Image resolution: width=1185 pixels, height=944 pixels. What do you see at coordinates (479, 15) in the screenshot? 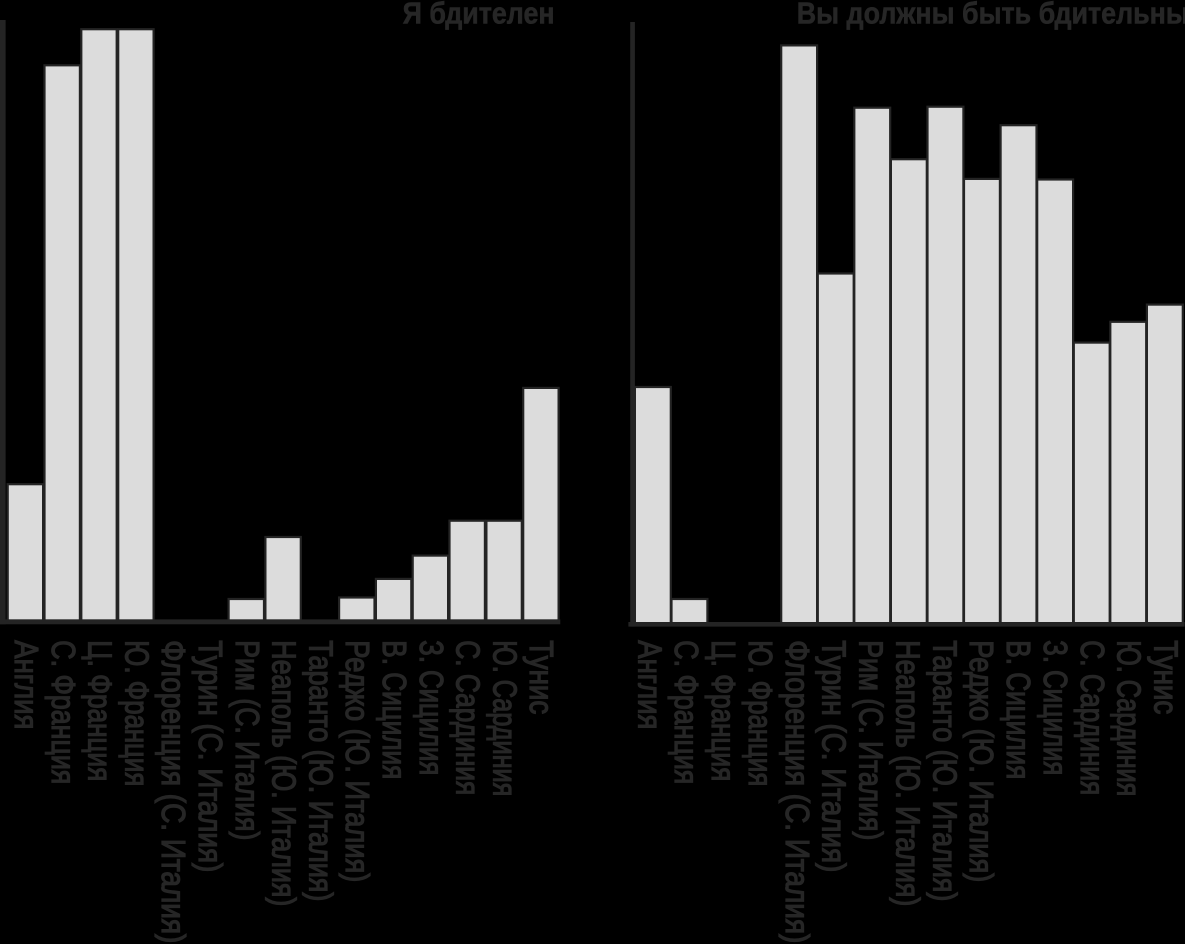
I see `svg-text: Я бдителен` at bounding box center [479, 15].